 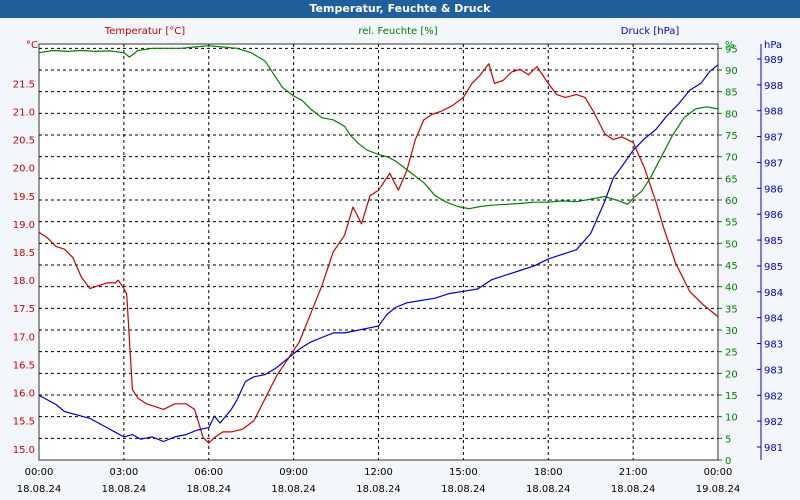 I want to click on humidity-unit-label: %, so click(x=730, y=45).